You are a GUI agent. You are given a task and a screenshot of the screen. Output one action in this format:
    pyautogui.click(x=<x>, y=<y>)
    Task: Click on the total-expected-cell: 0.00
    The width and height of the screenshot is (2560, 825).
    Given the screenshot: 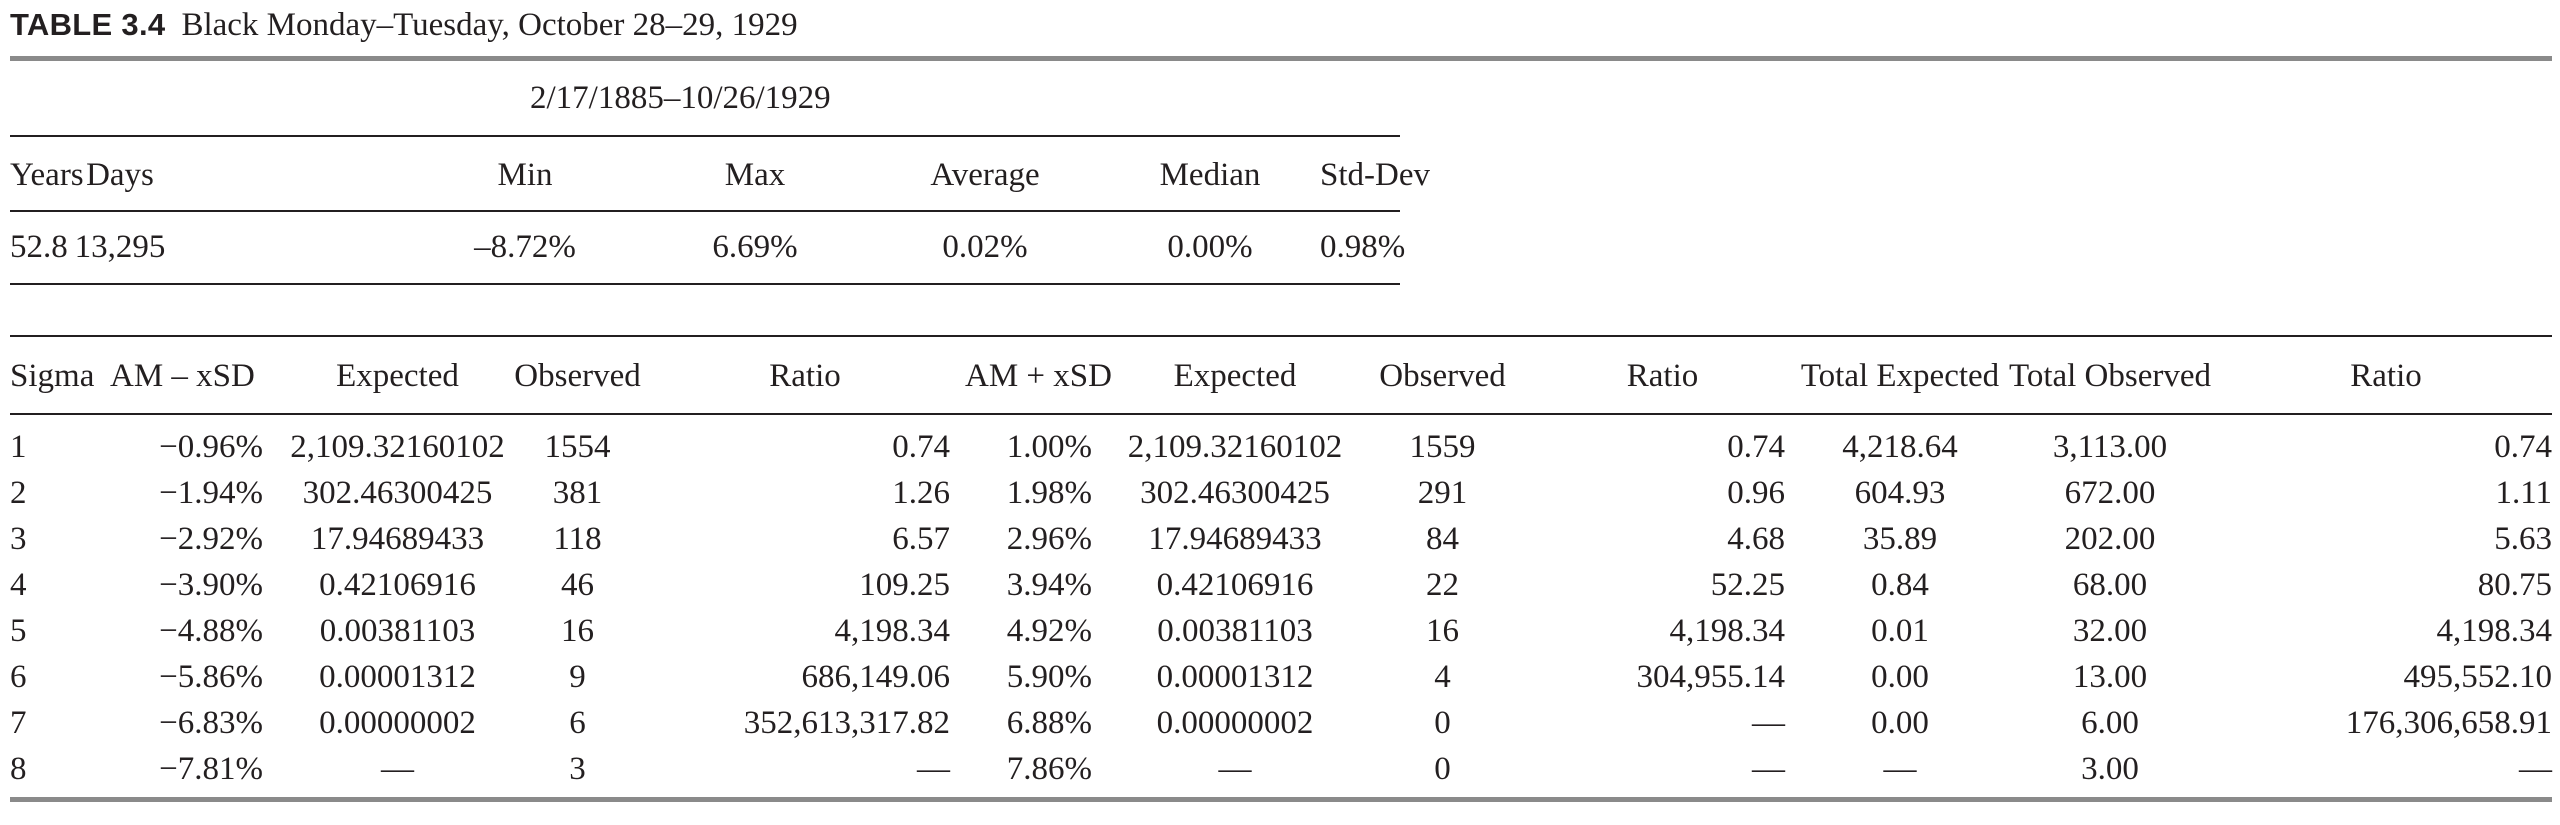 What is the action you would take?
    pyautogui.click(x=1900, y=677)
    